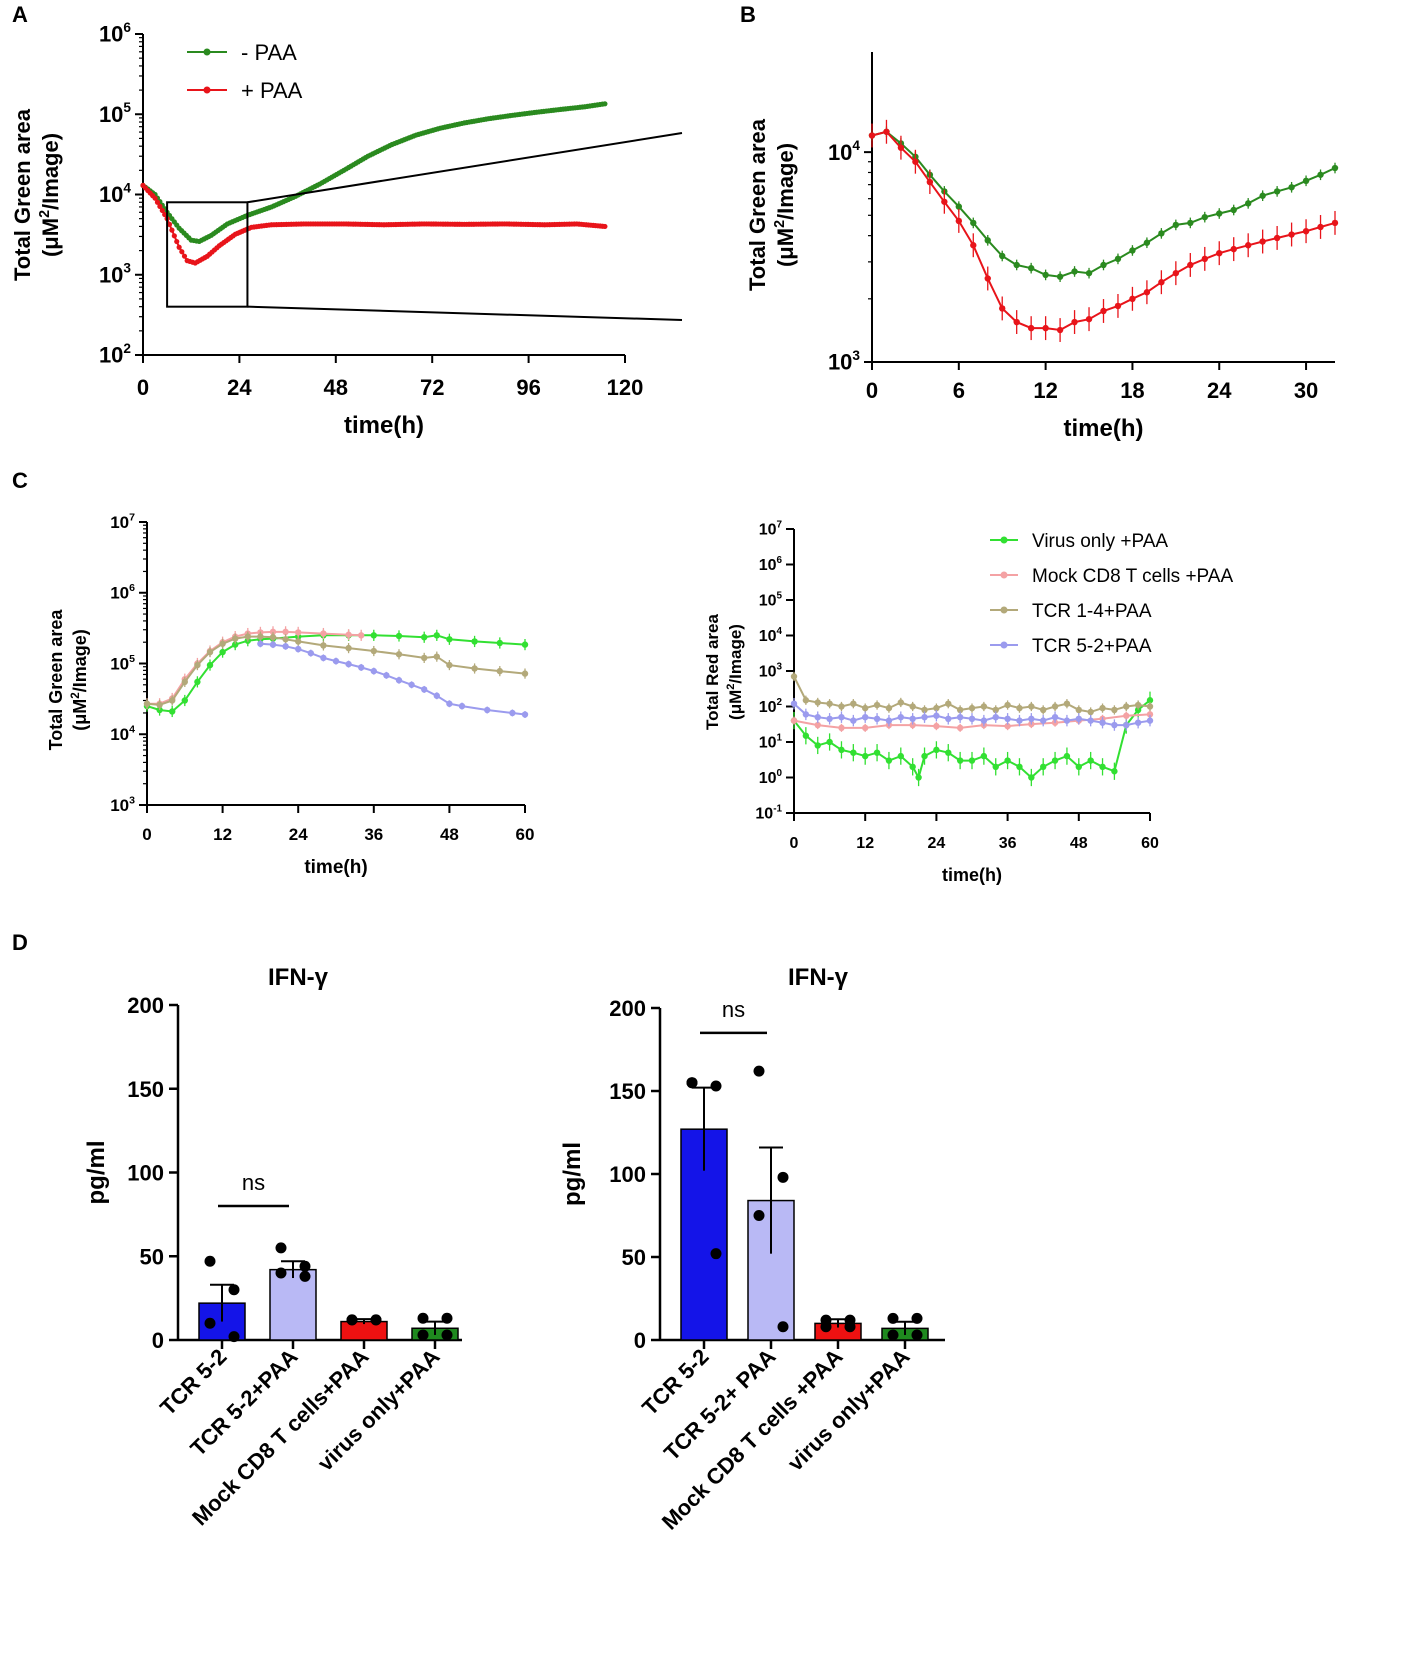 The image size is (1415, 1654). Describe the element at coordinates (115, 274) in the screenshot. I see `y-tick-label: 10³` at that location.